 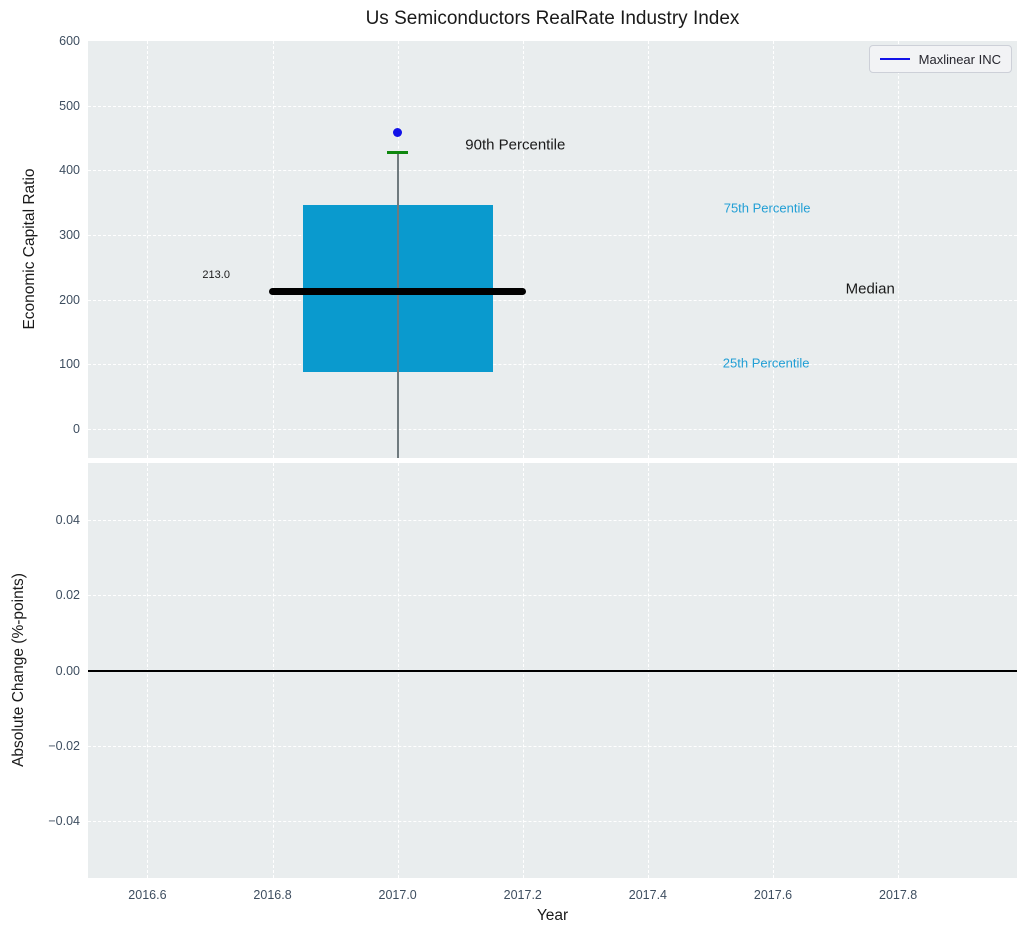 I want to click on x-tick-label: 2016.6, so click(x=147, y=895).